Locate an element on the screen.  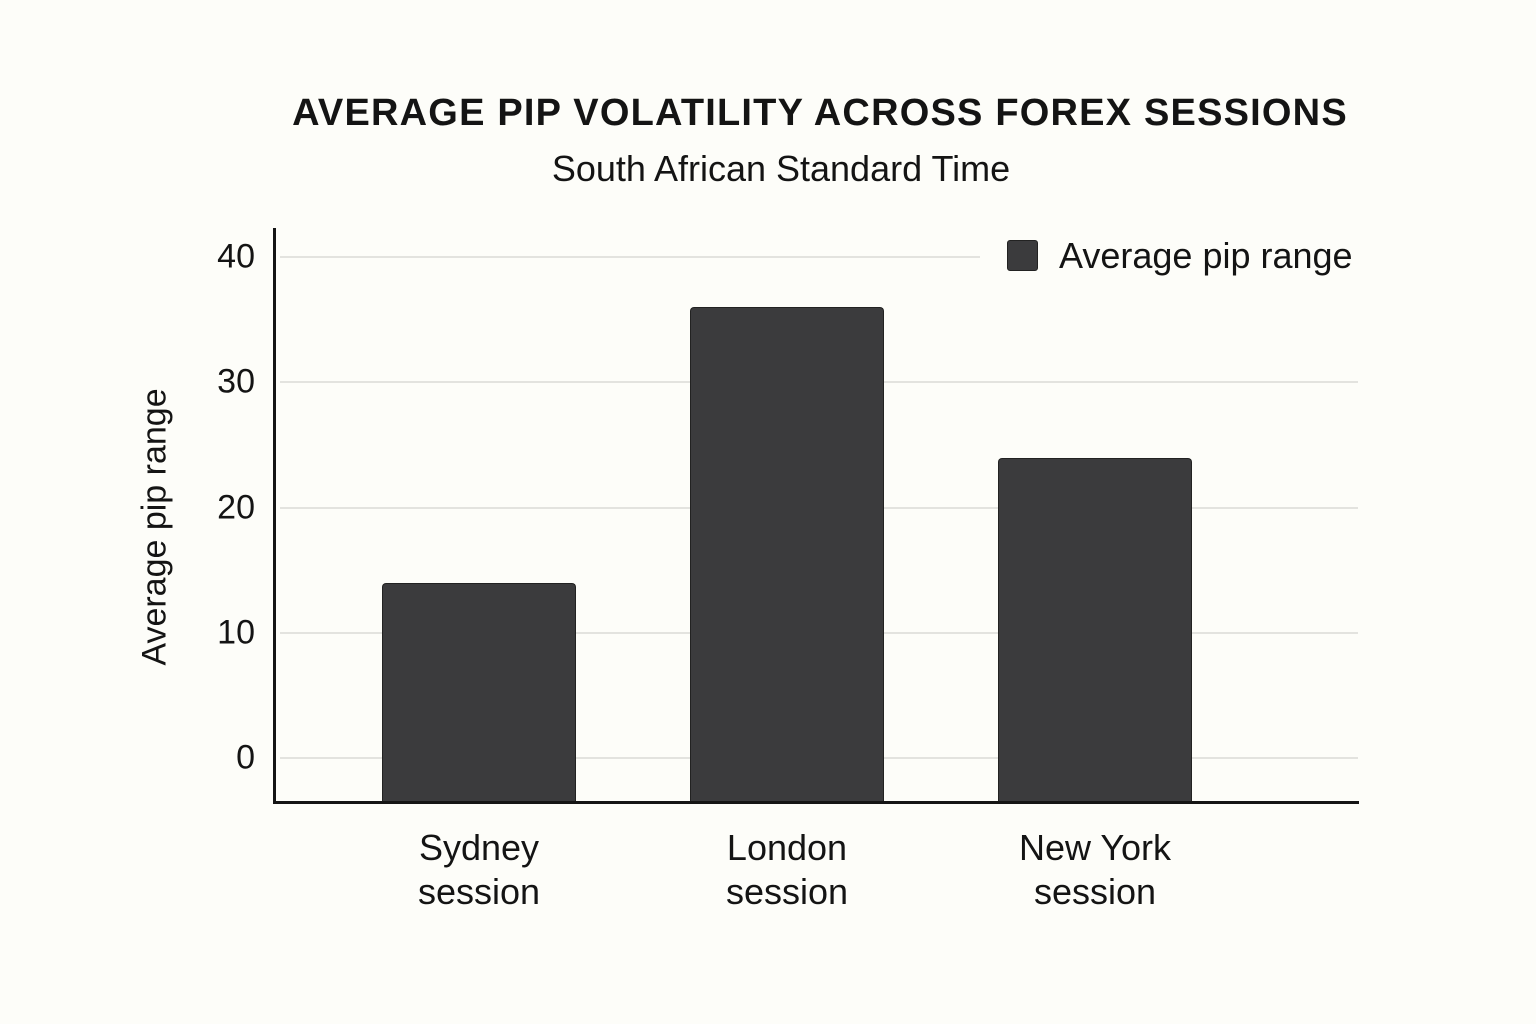
bar-sydney-session is located at coordinates (479, 692).